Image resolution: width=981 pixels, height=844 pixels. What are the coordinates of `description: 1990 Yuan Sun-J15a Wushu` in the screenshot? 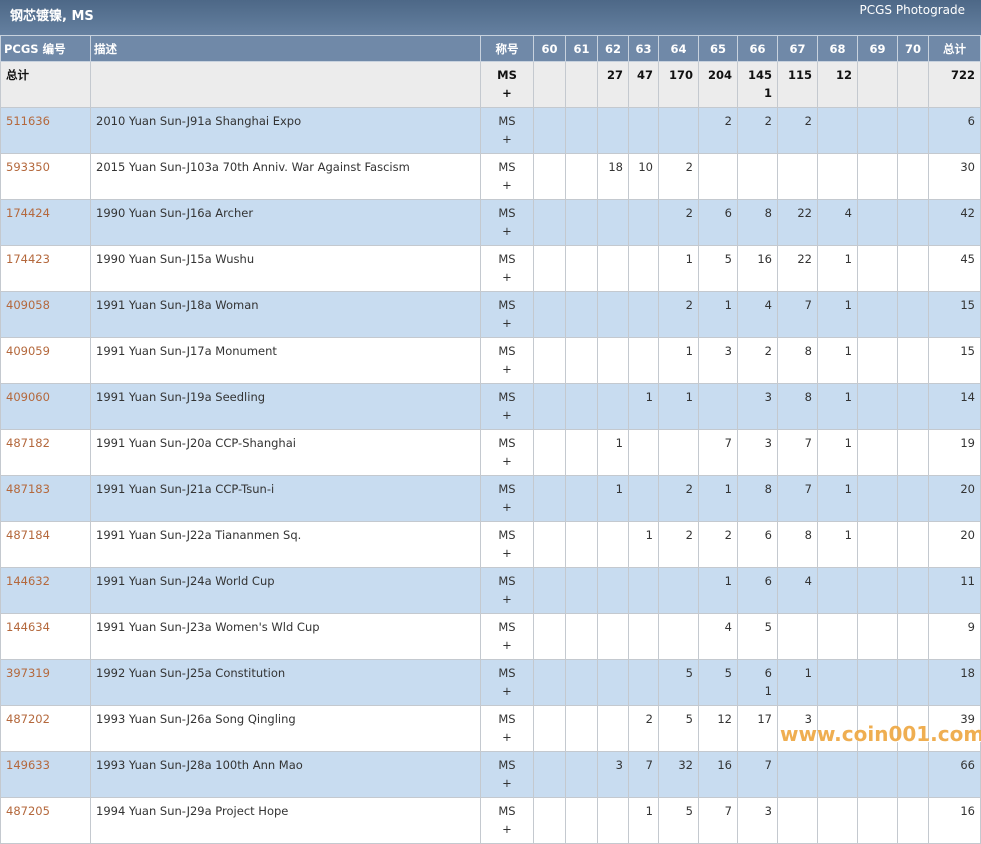 It's located at (285, 268).